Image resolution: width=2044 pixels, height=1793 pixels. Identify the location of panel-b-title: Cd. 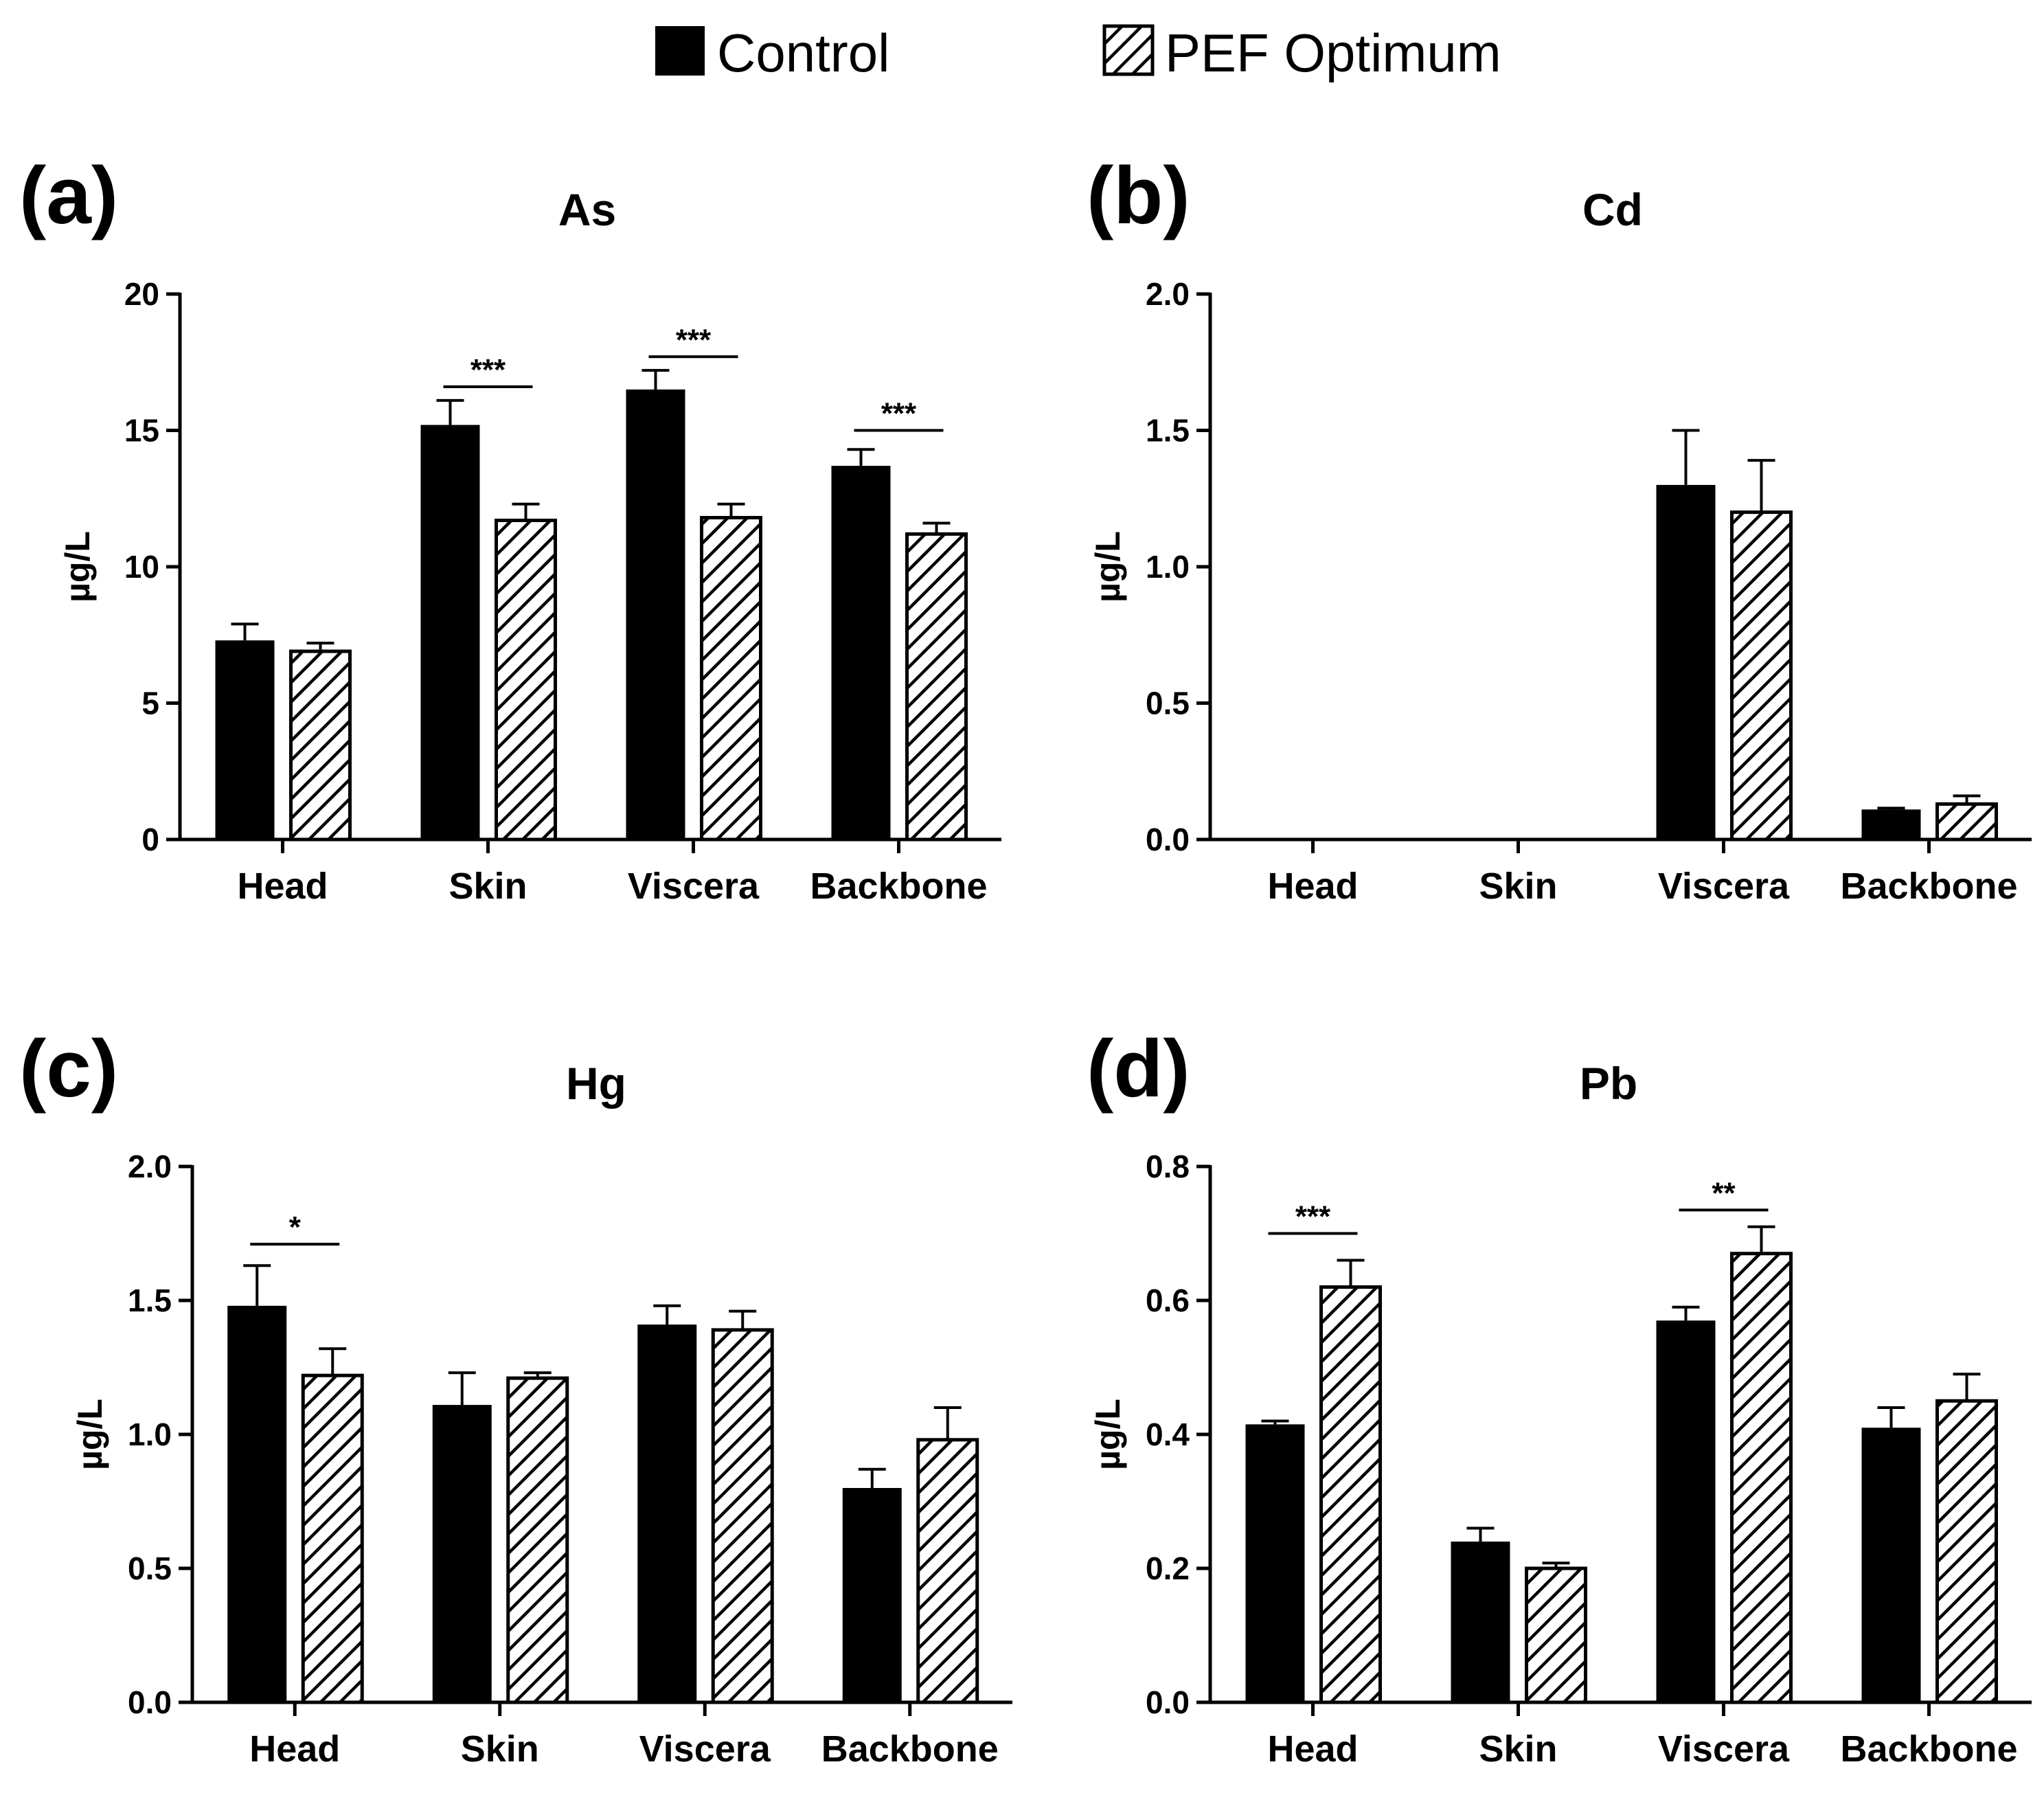
(1612, 209).